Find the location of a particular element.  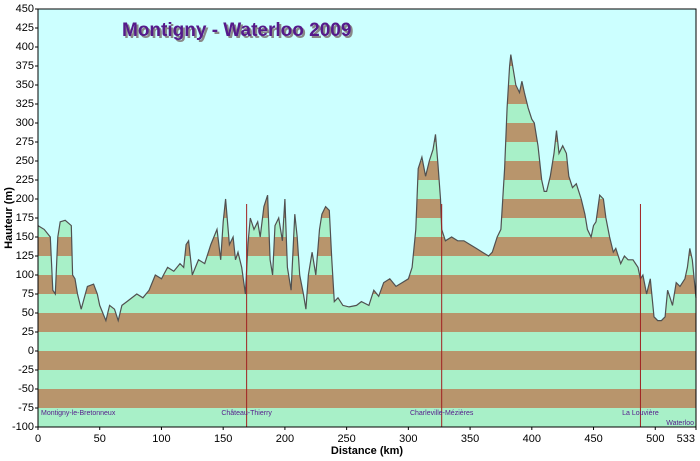

x-tick-label: 300 is located at coordinates (408, 439).